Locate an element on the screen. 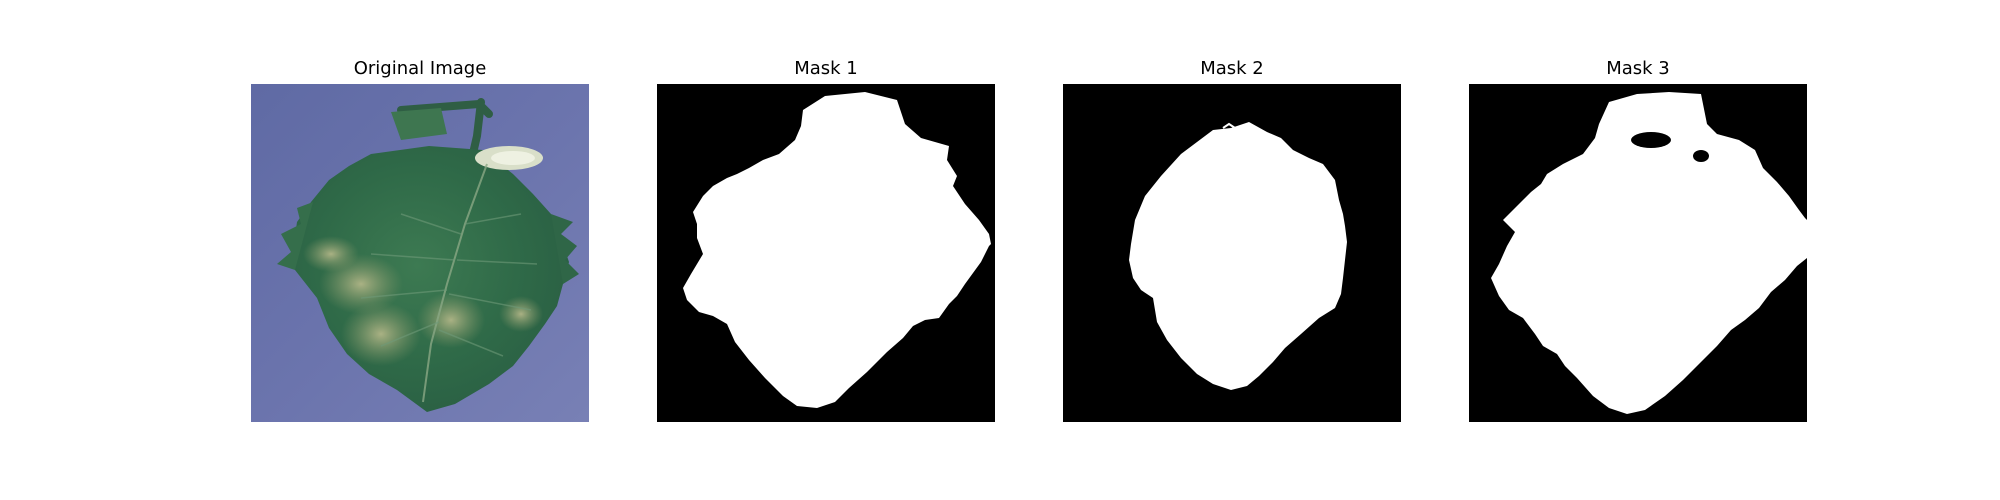 The image size is (2000, 500). panel-title: Mask 3 is located at coordinates (1638, 68).